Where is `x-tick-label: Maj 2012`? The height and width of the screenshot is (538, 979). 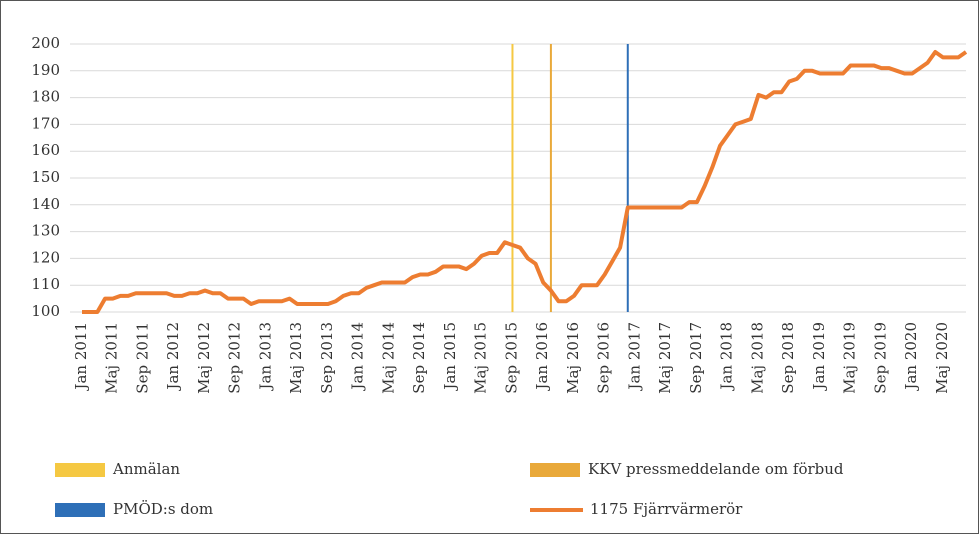 x-tick-label: Maj 2012 is located at coordinates (204, 358).